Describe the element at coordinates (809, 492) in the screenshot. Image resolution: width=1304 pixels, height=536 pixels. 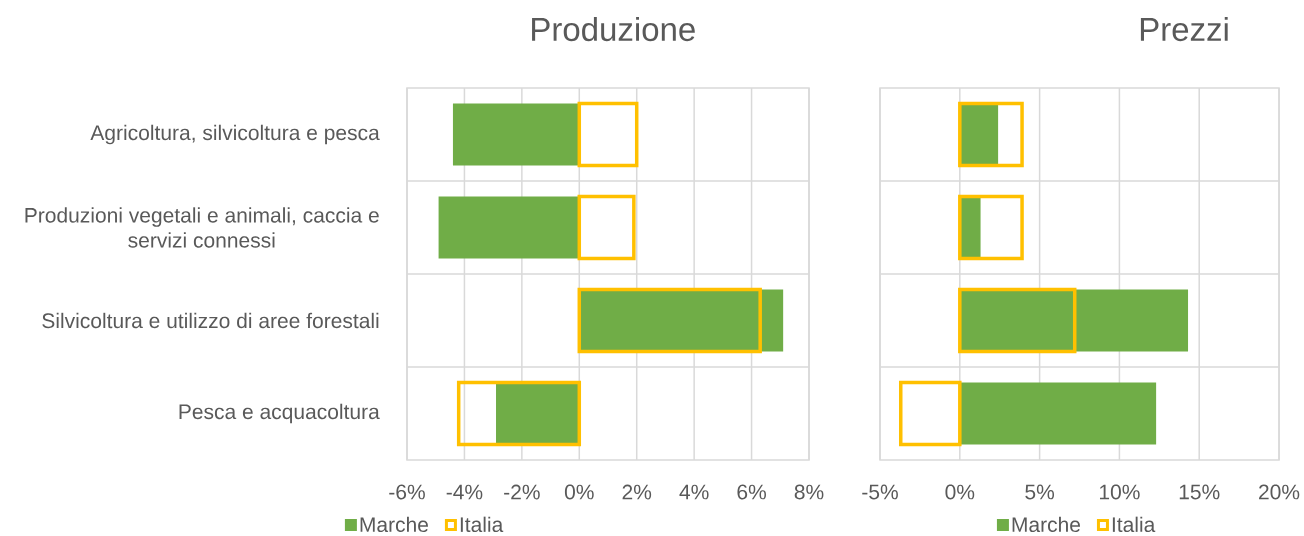
I see `x-tick-label: 8%` at that location.